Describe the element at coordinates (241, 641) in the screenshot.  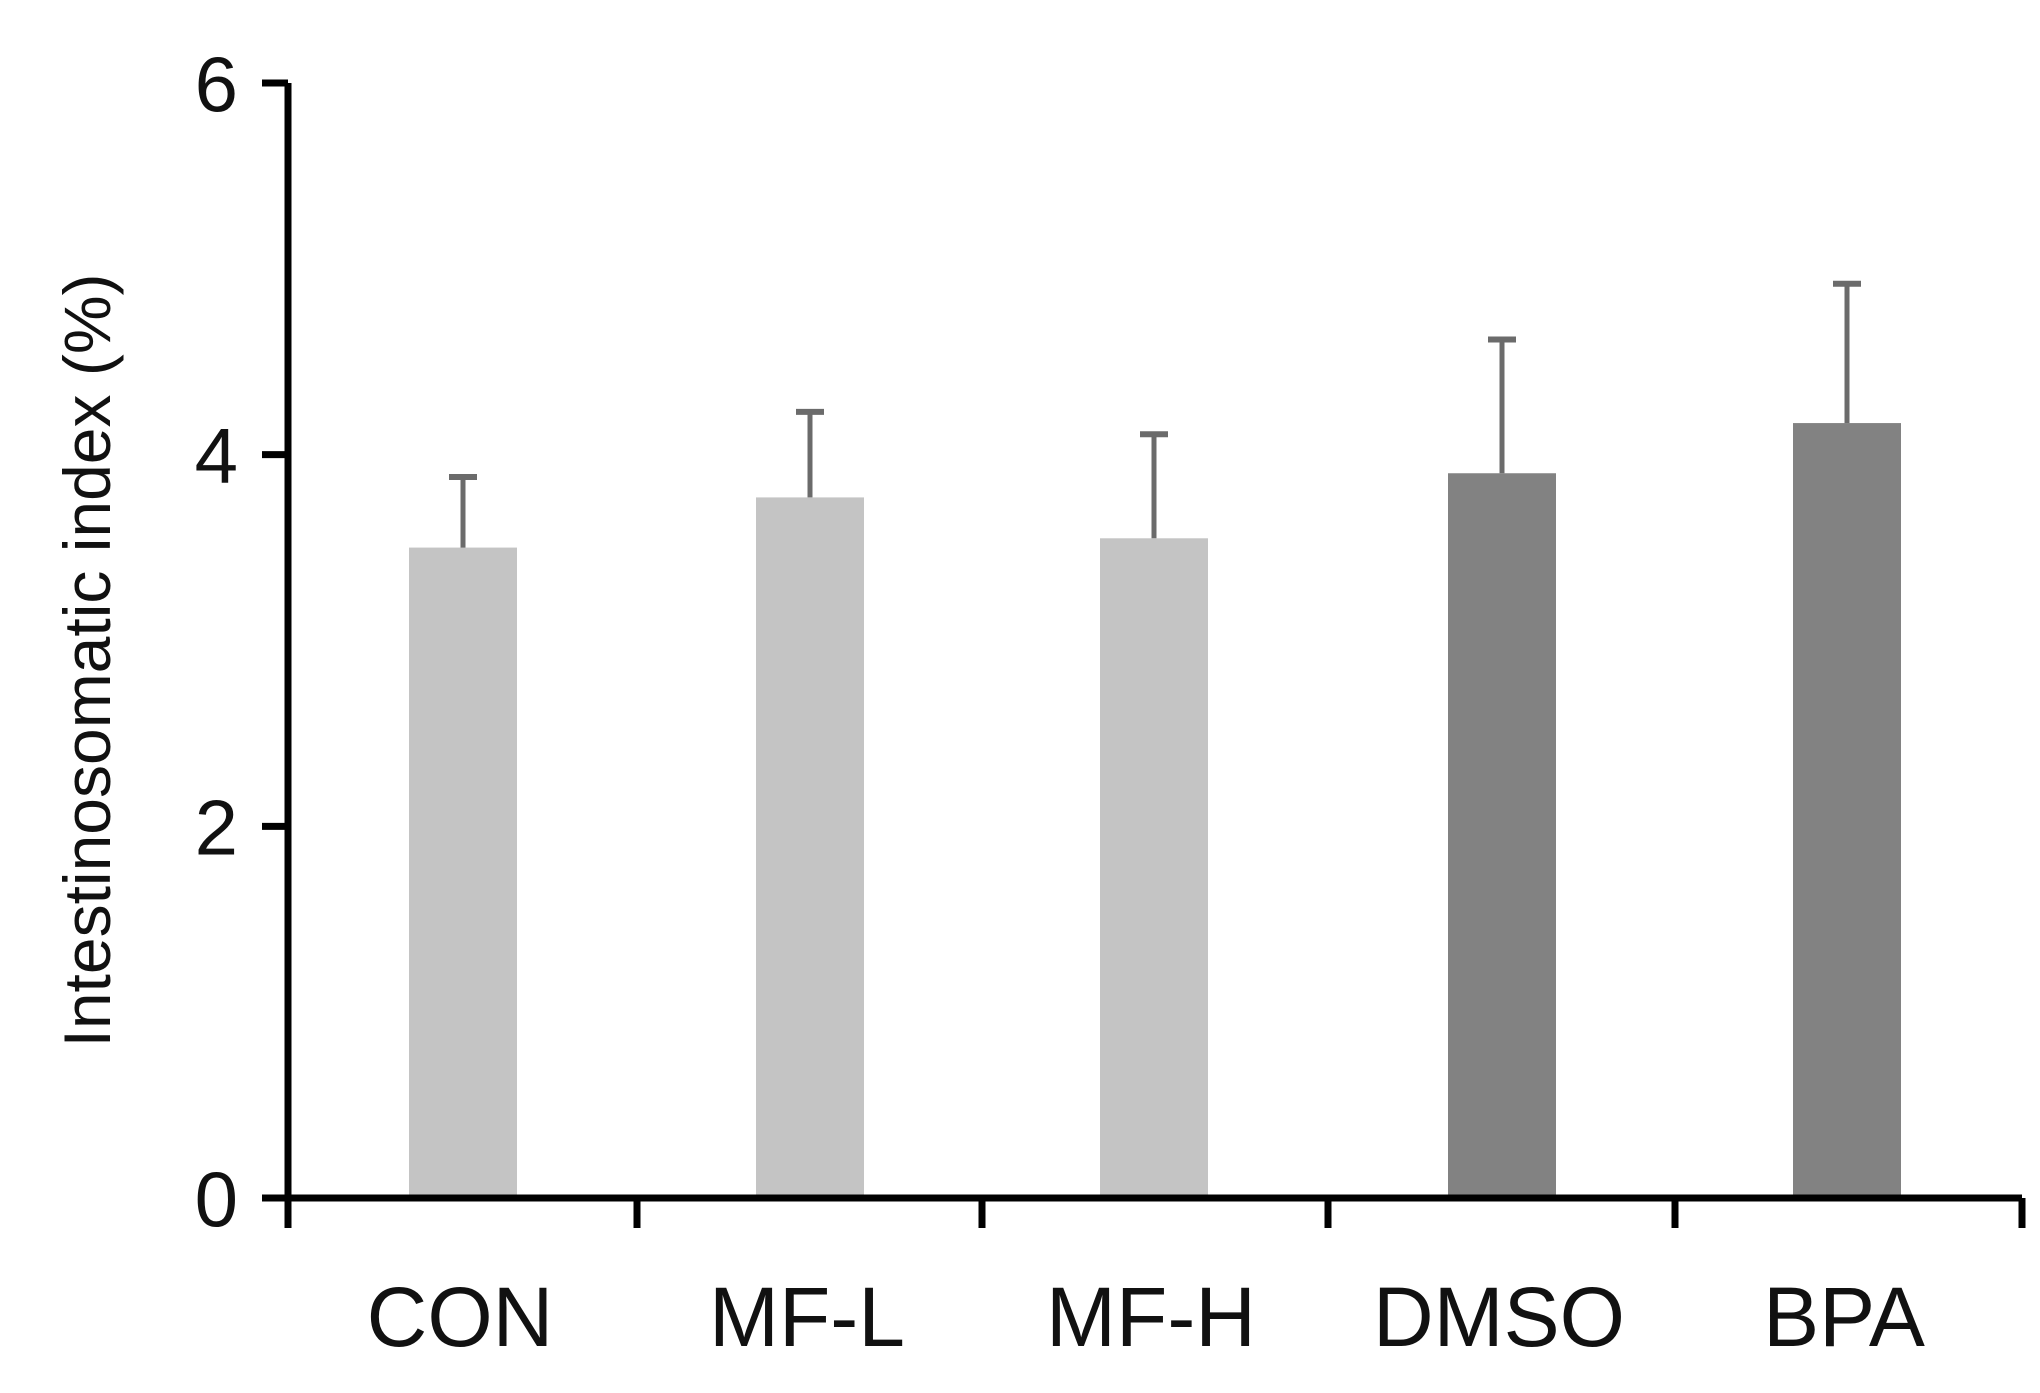
I see `y-axis-ticks: 0 2 4 6` at that location.